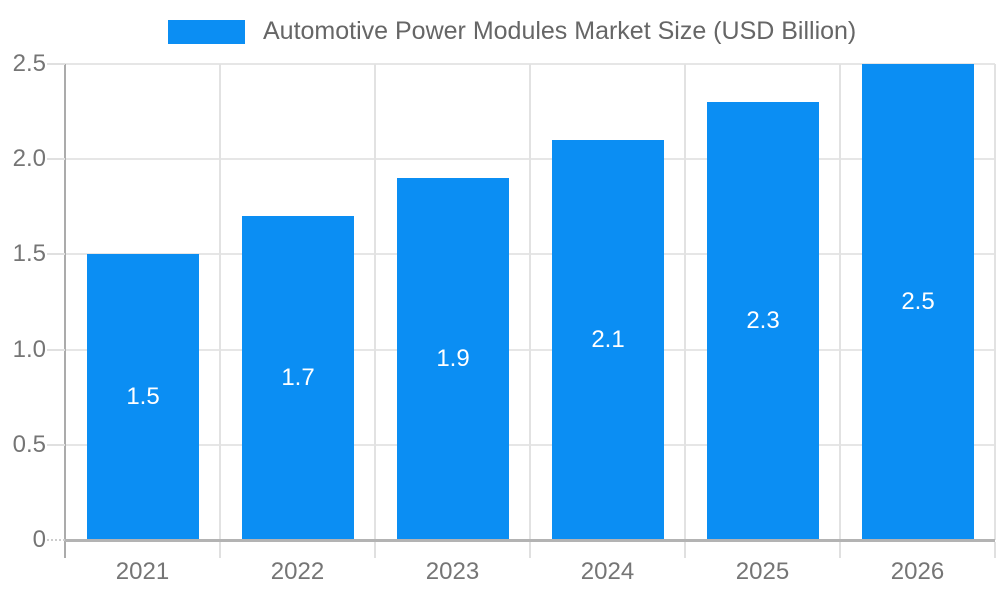  Describe the element at coordinates (29, 159) in the screenshot. I see `y-tick-label: 2.0` at that location.